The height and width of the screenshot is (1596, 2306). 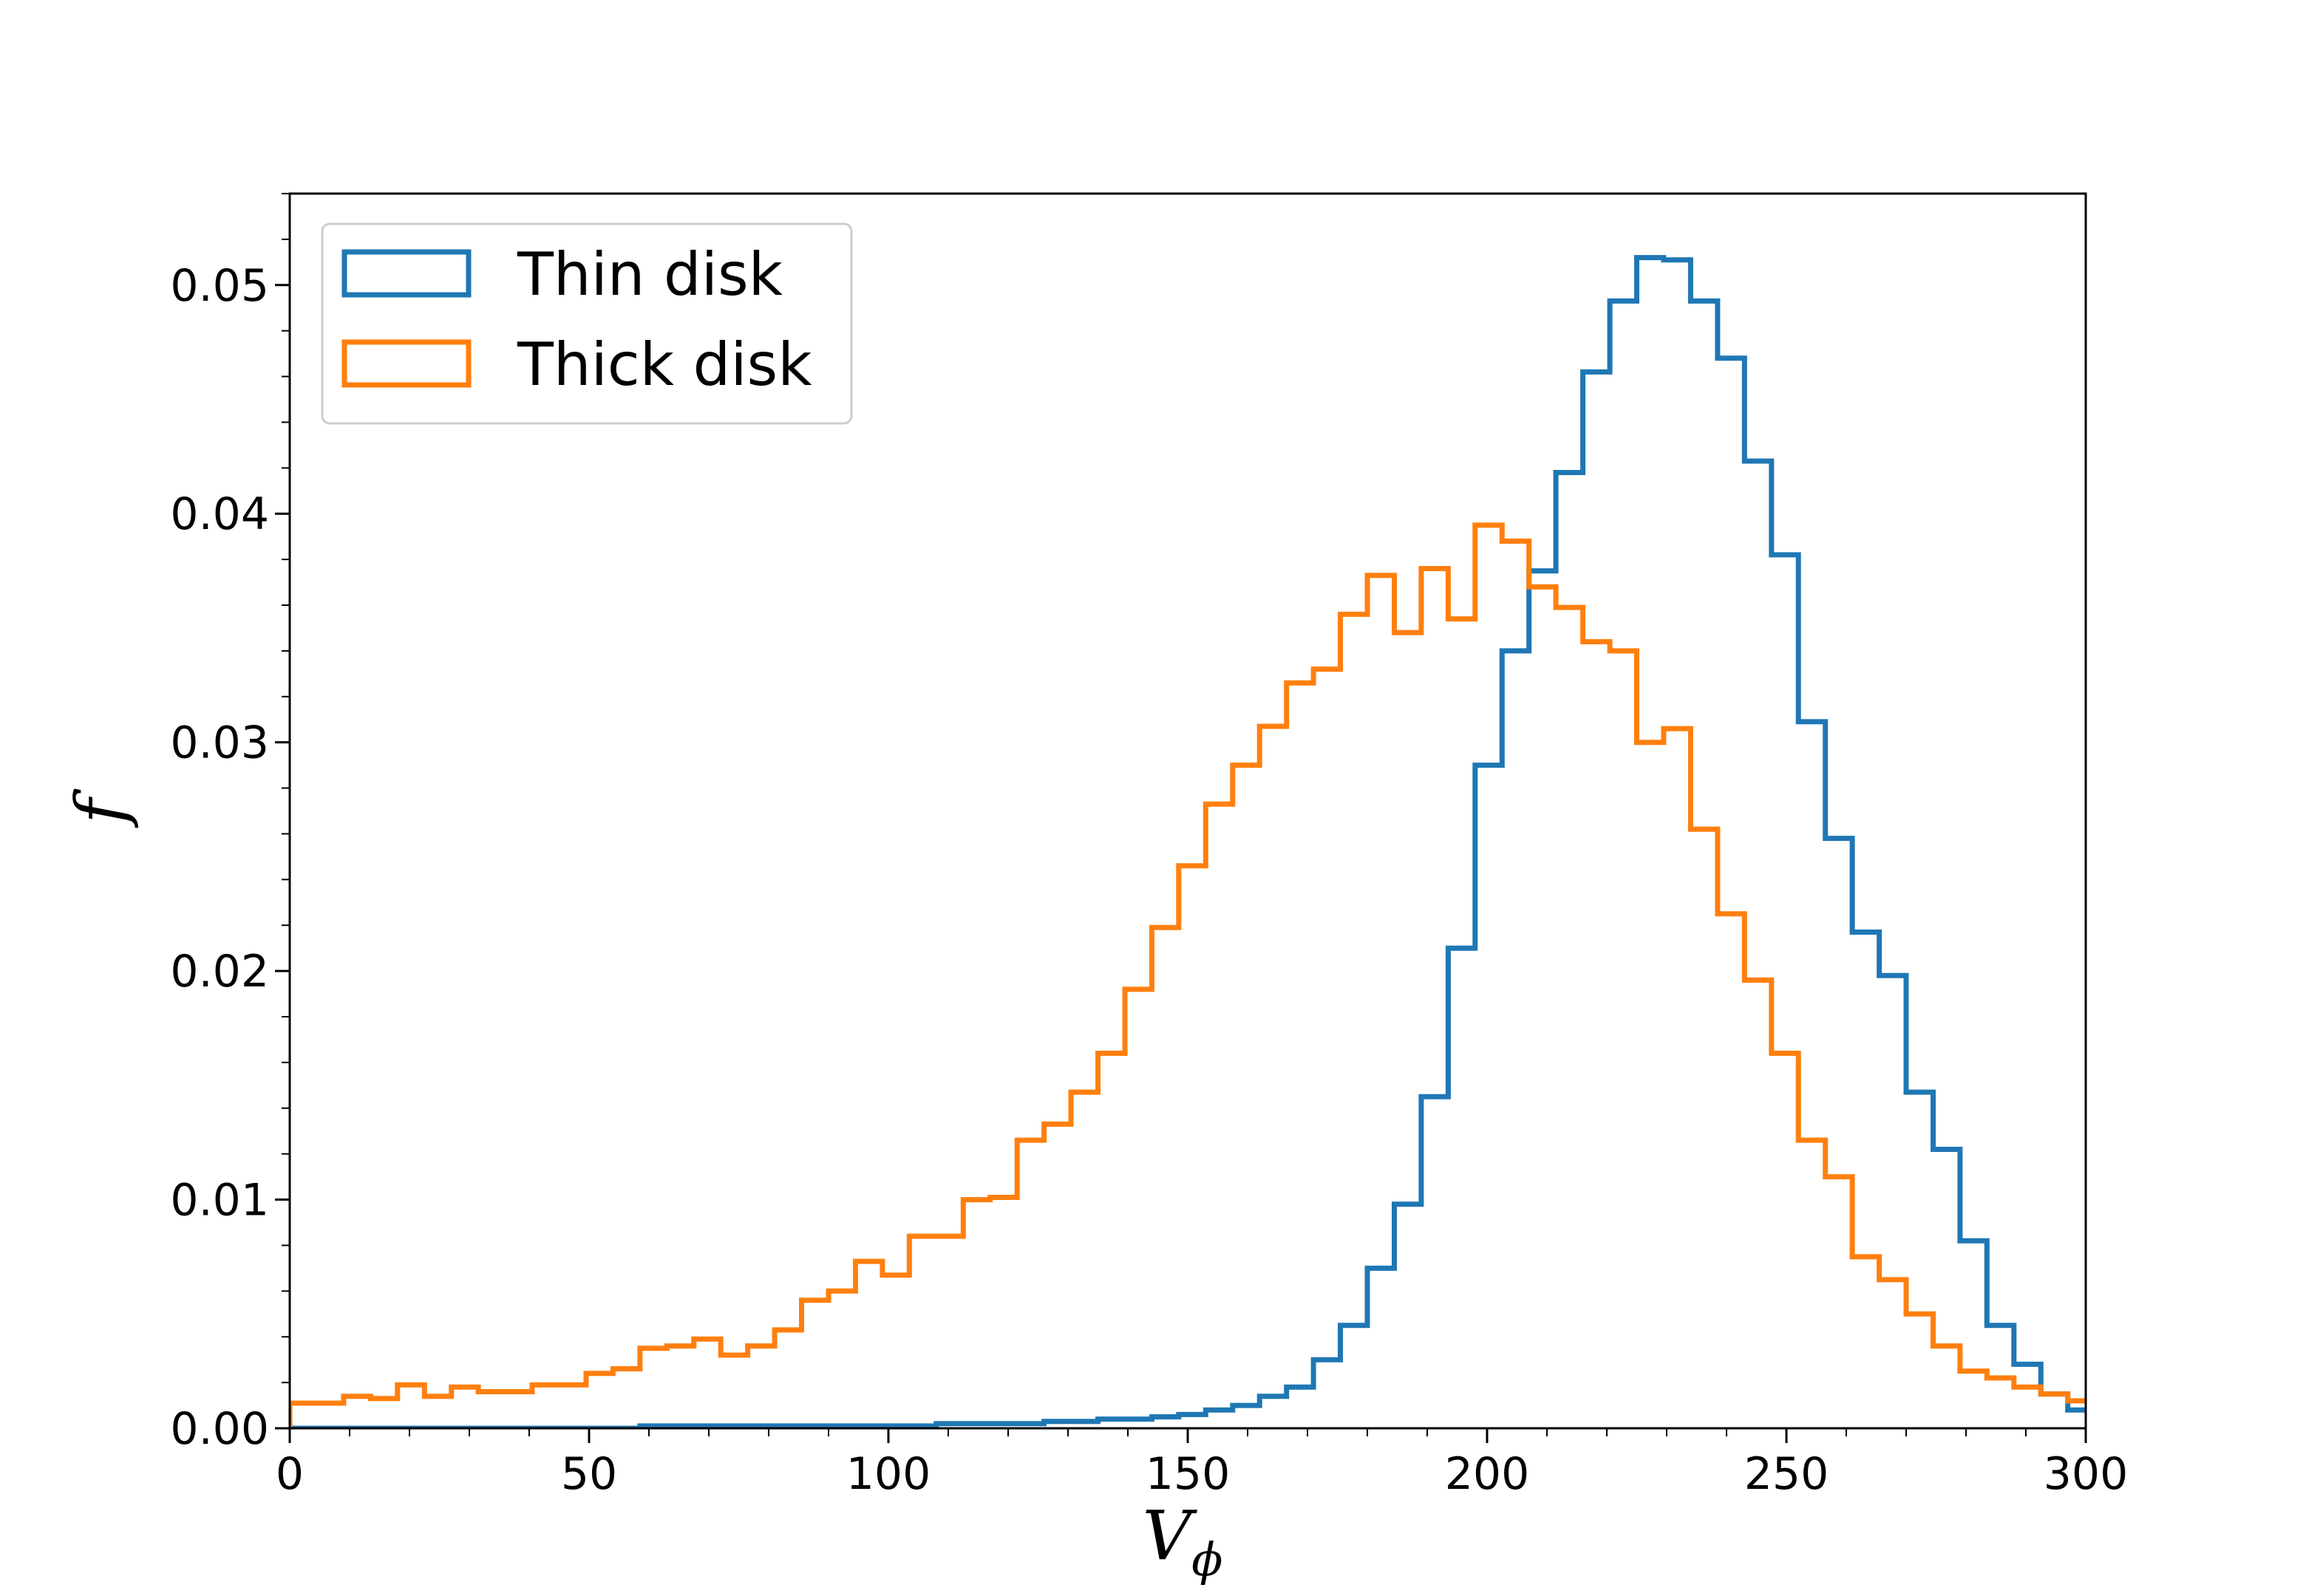 I want to click on legend-swatch-thin-disk, so click(x=406, y=273).